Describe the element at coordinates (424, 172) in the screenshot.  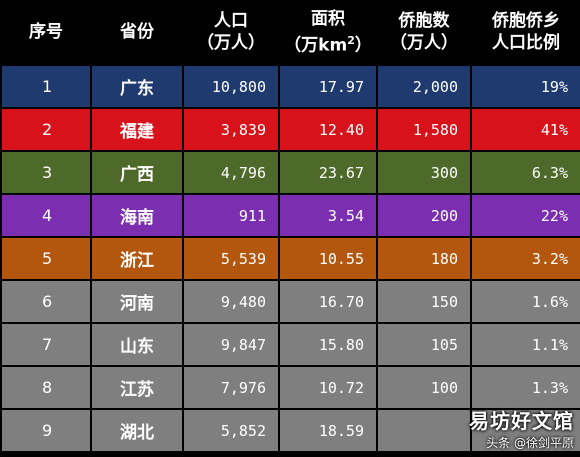
I see `cell-overseas: 300` at that location.